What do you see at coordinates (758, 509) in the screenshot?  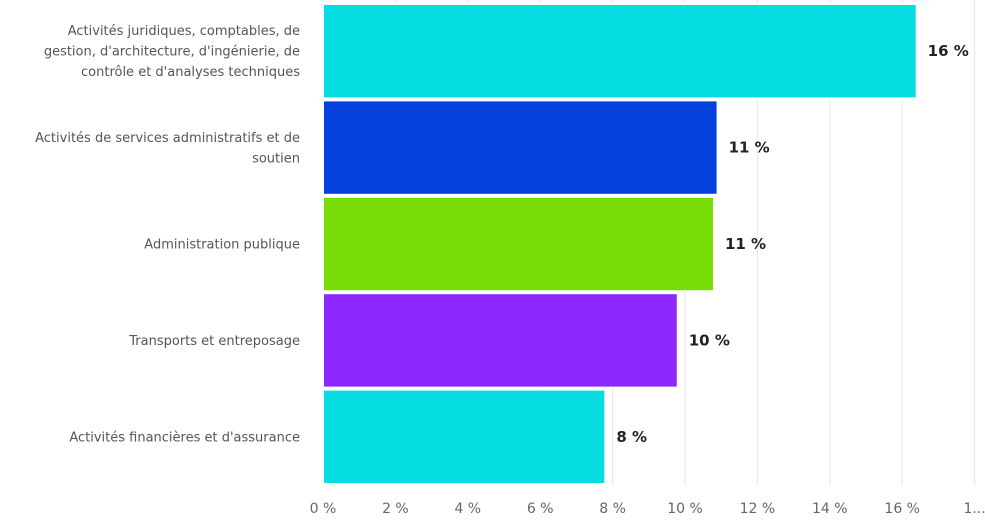 I see `x-tick-label: 12 %` at bounding box center [758, 509].